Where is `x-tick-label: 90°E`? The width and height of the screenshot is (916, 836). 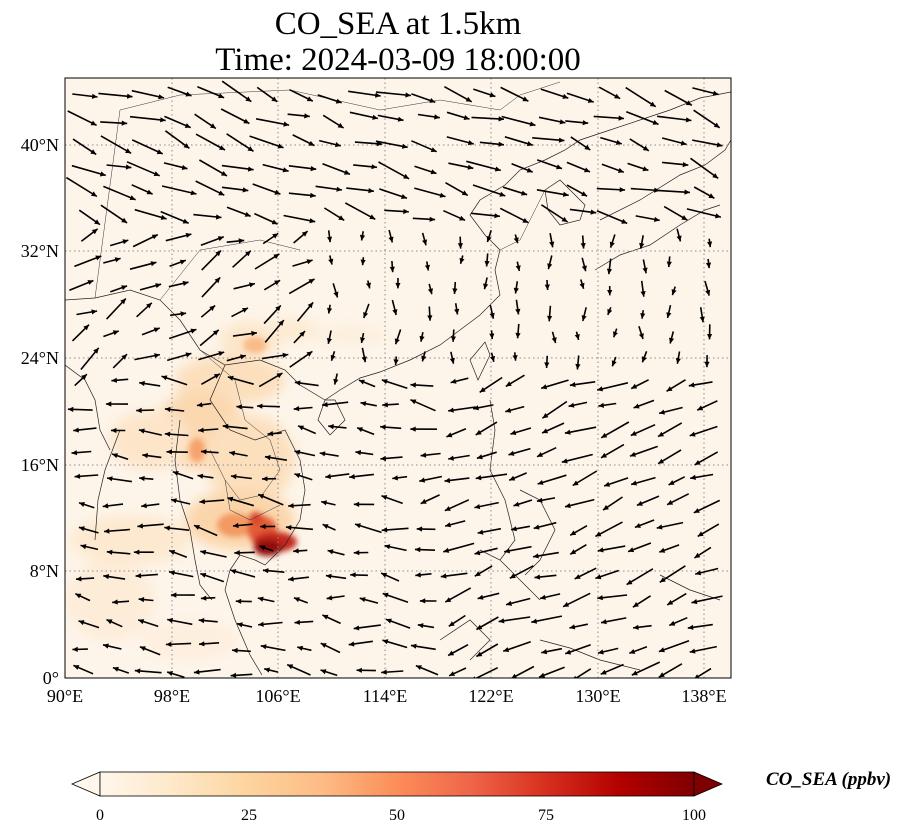 x-tick-label: 90°E is located at coordinates (65, 696).